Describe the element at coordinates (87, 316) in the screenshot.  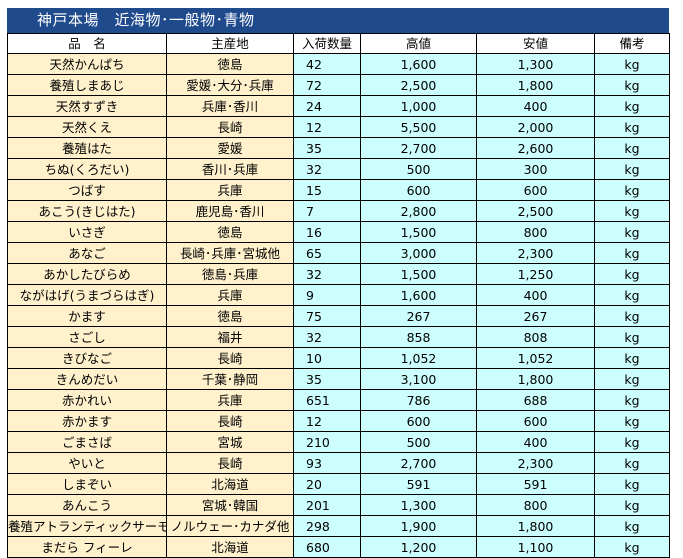
I see `item-name-cell: かます` at that location.